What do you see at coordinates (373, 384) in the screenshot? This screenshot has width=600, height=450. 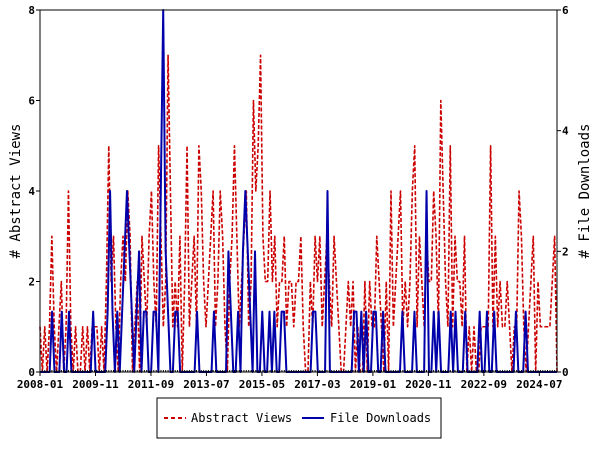 I see `x-tick-label: 2019-01` at bounding box center [373, 384].